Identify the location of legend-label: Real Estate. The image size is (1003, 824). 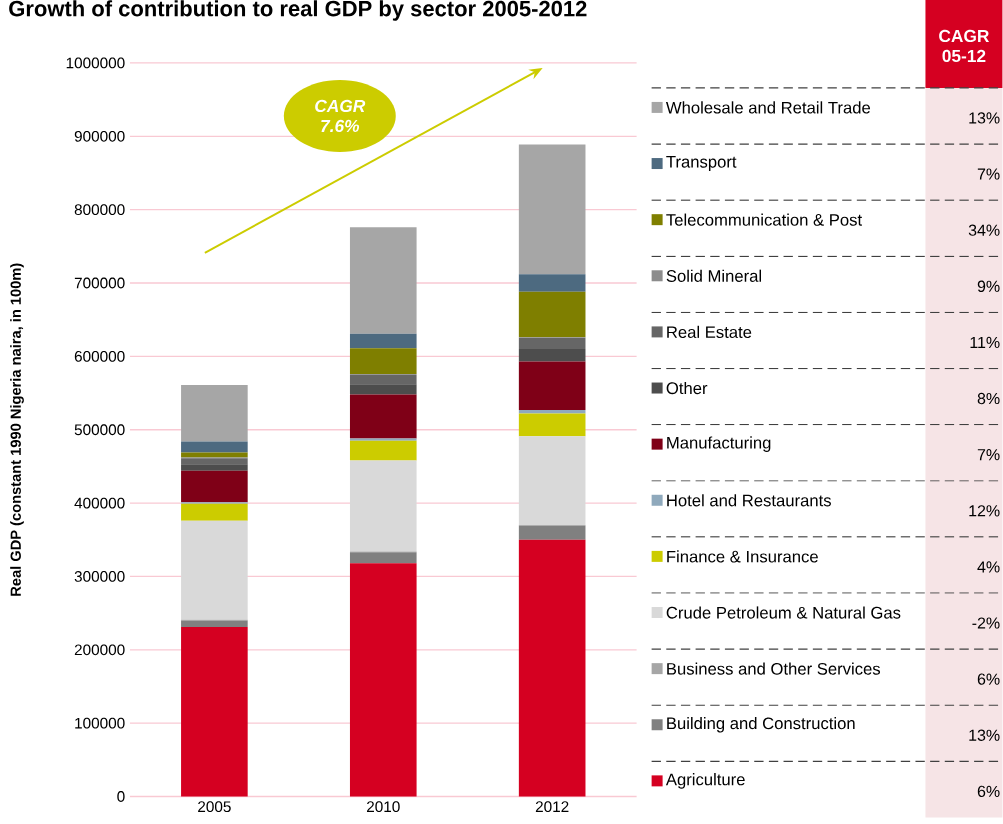
(709, 332).